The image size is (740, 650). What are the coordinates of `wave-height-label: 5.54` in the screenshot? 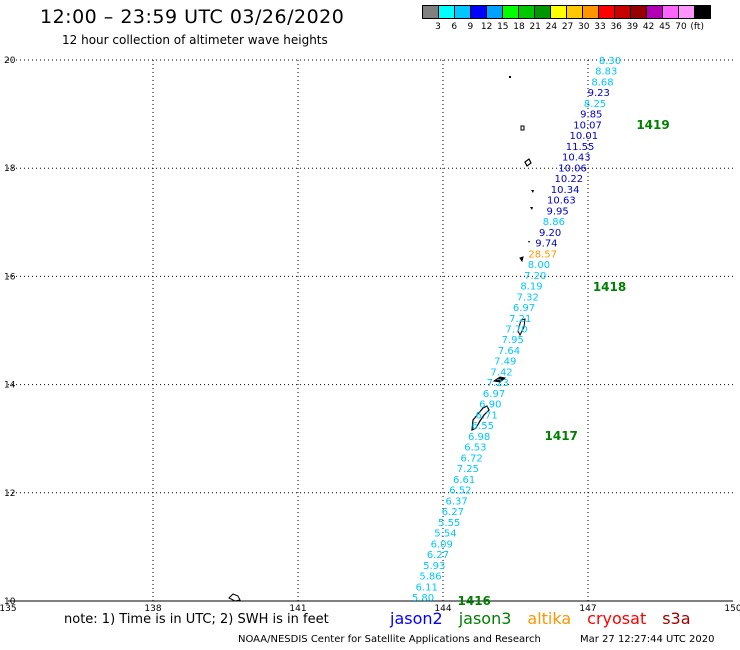 It's located at (445, 534).